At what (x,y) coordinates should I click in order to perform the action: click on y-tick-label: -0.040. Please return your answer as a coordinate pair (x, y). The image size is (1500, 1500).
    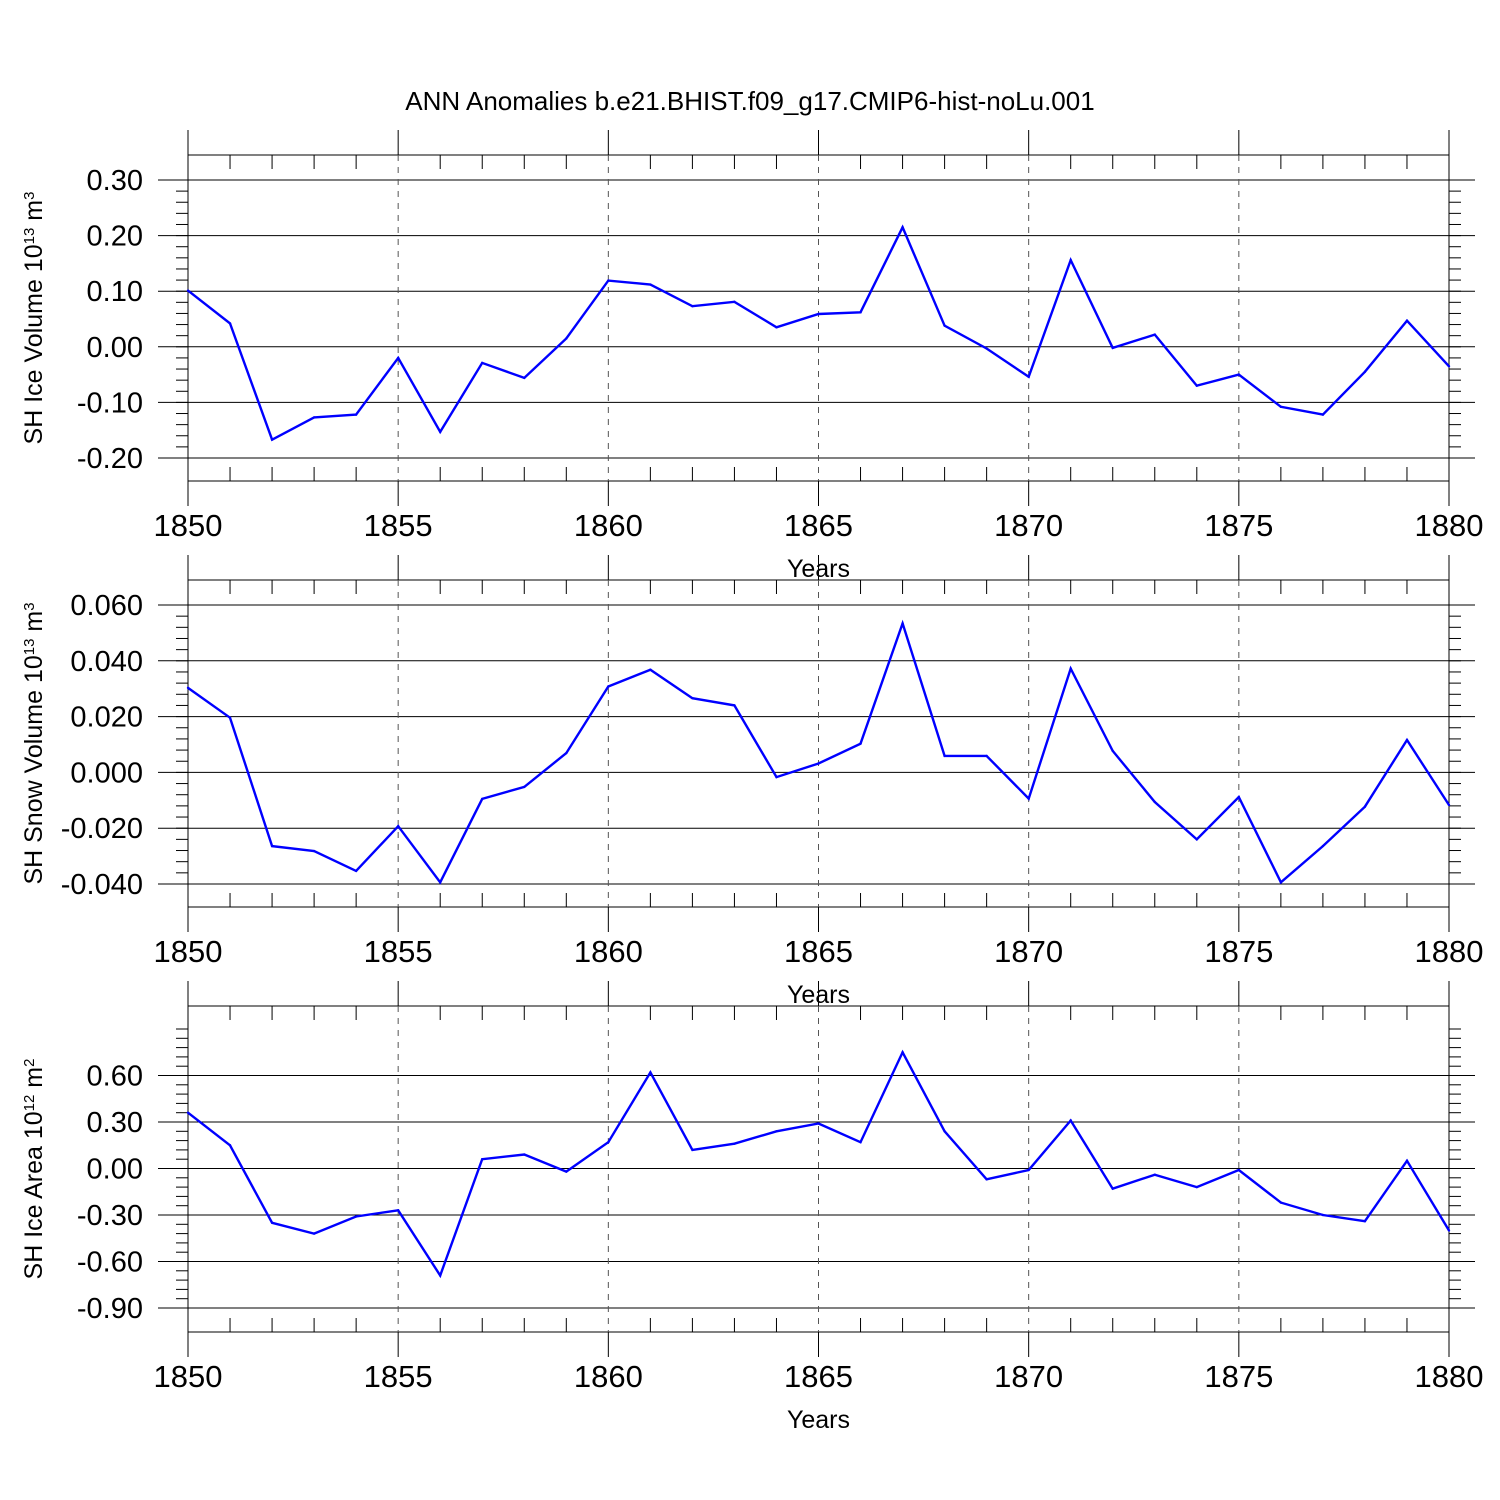
    Looking at the image, I should click on (102, 885).